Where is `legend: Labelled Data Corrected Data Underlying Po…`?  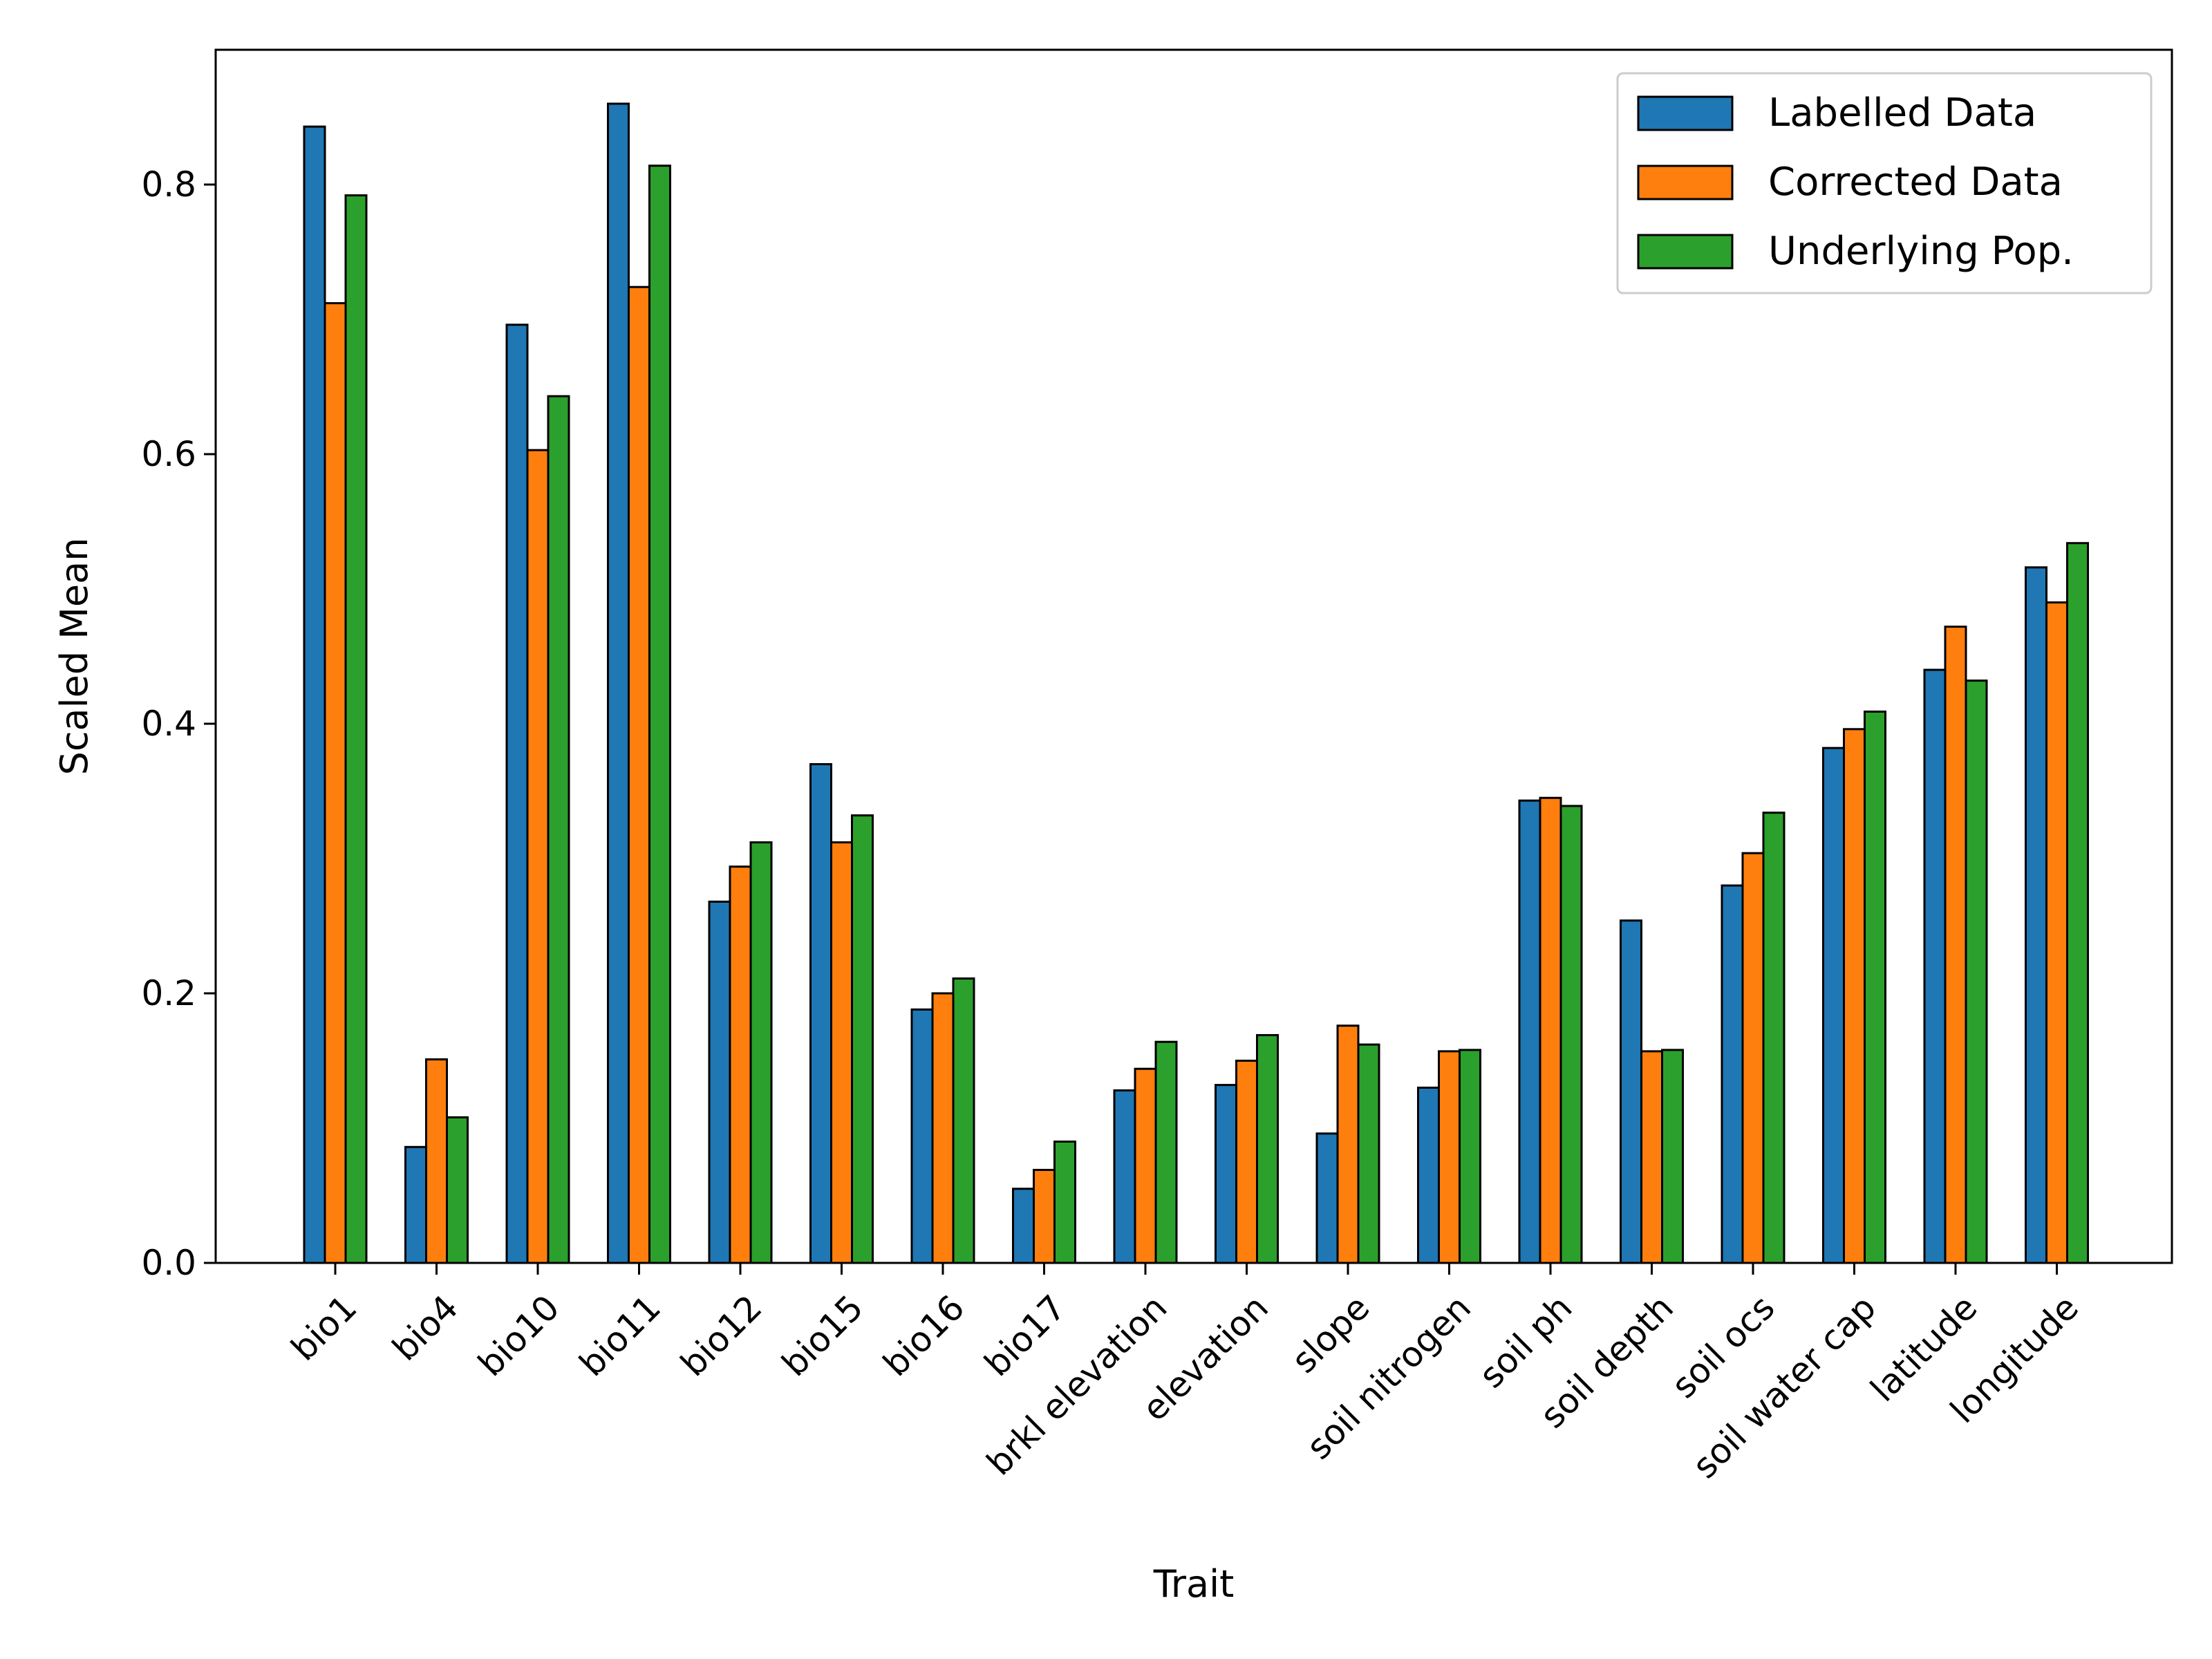
legend: Labelled Data Corrected Data Underlying Po… is located at coordinates (1885, 183).